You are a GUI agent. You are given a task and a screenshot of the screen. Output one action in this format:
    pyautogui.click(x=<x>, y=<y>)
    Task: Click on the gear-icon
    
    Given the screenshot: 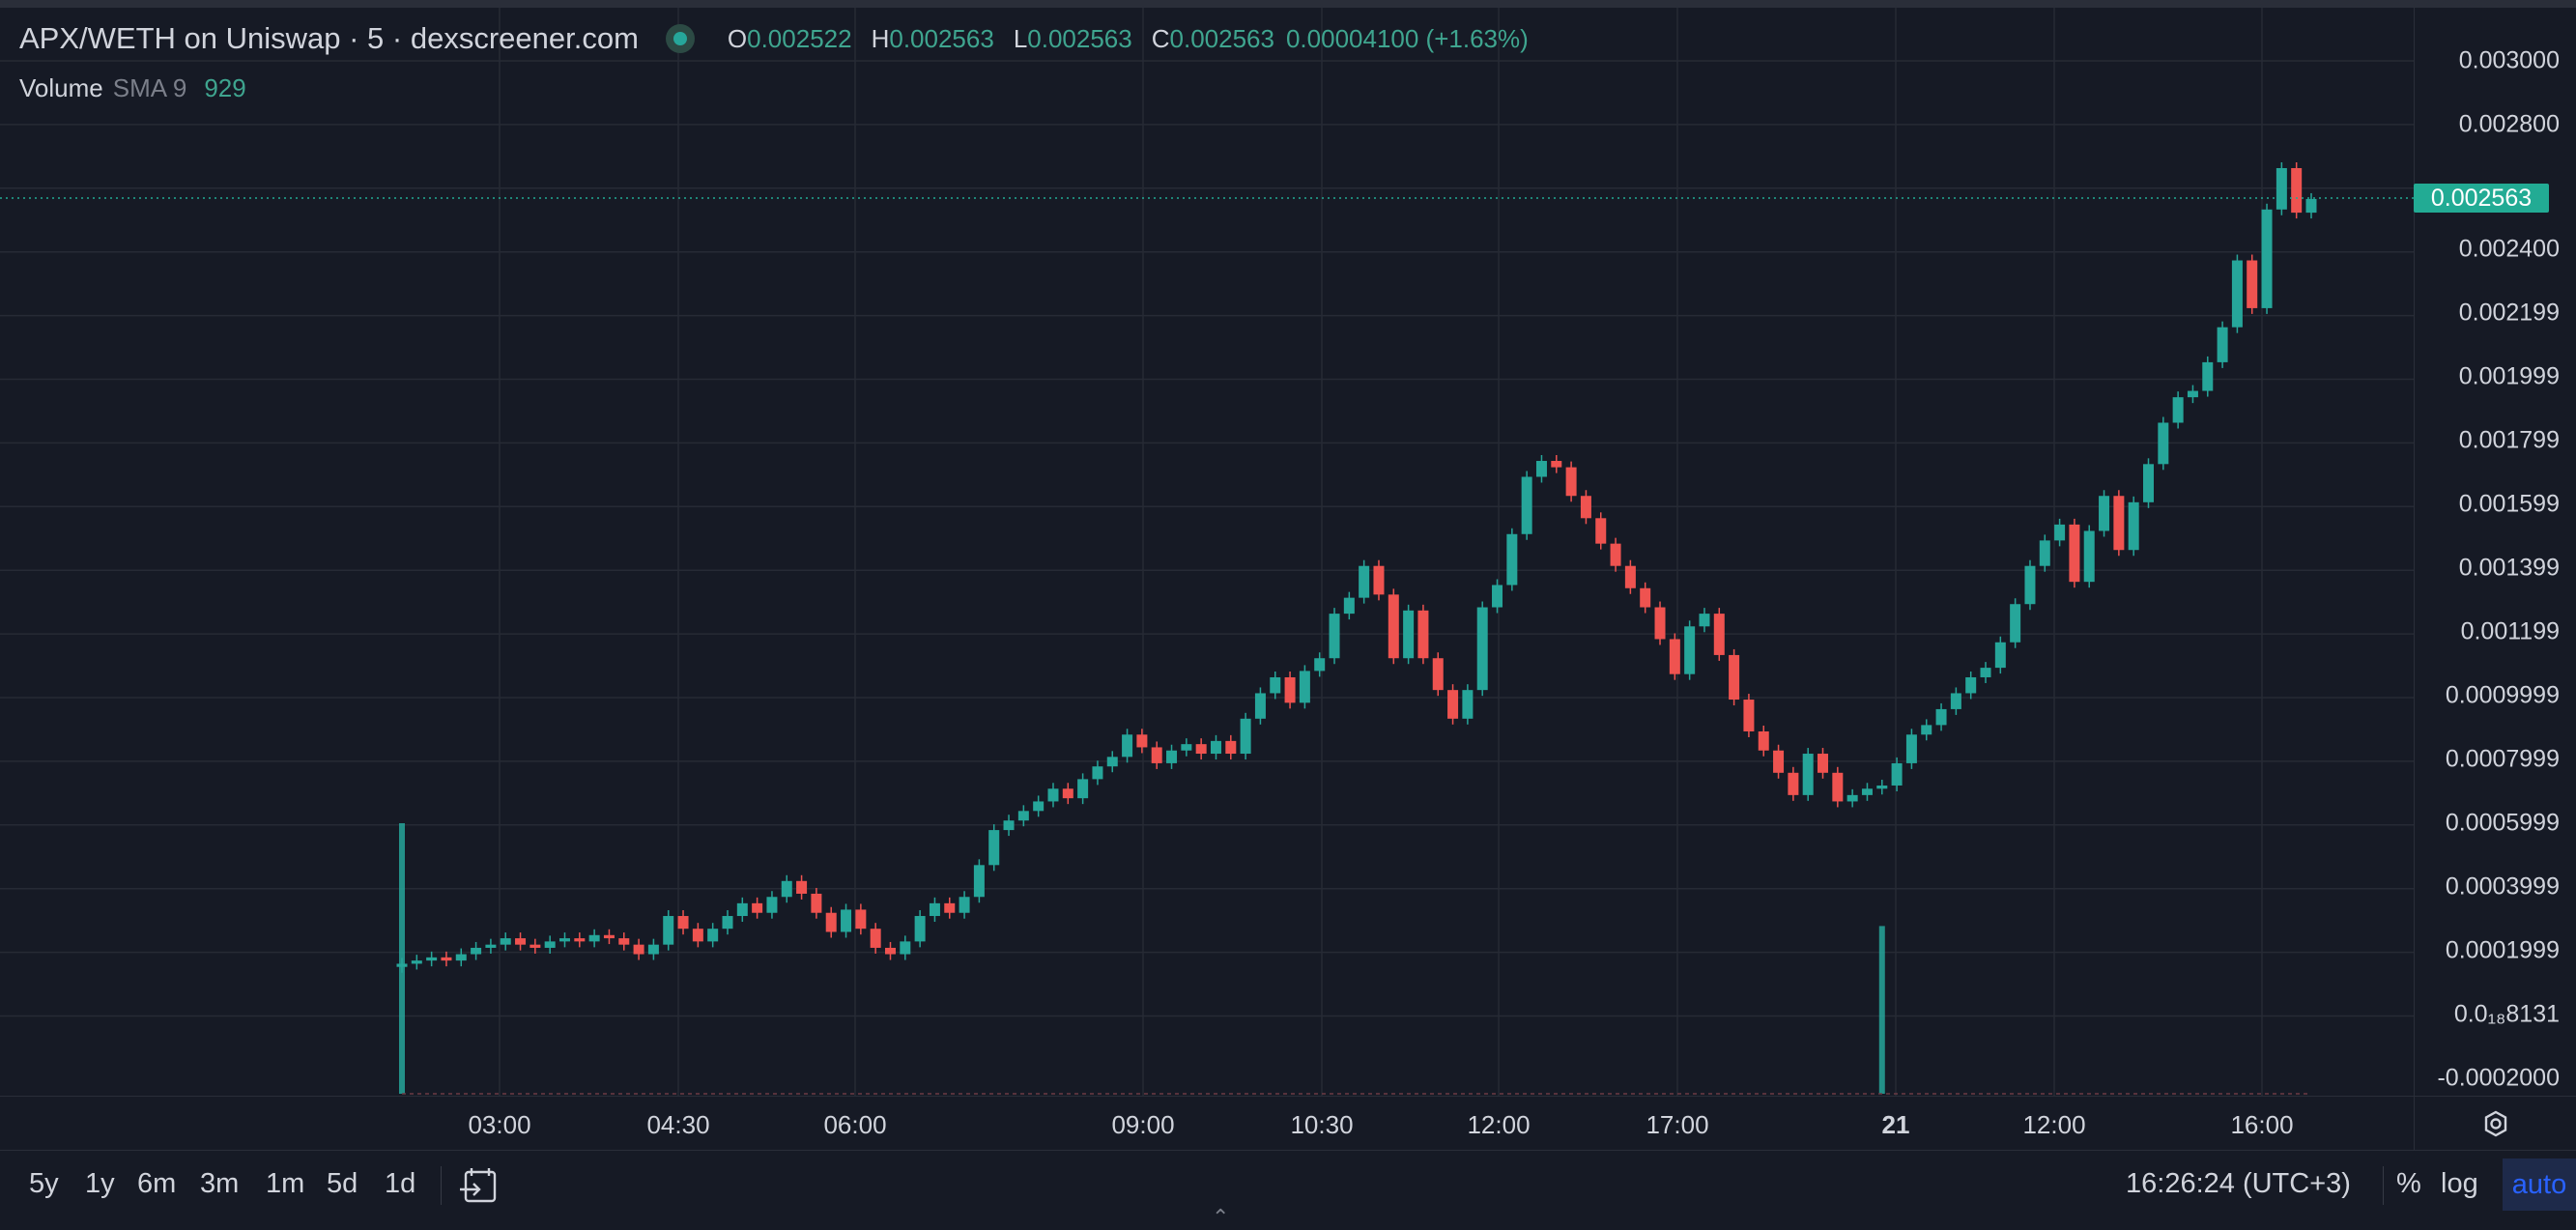 What is the action you would take?
    pyautogui.click(x=2496, y=1123)
    